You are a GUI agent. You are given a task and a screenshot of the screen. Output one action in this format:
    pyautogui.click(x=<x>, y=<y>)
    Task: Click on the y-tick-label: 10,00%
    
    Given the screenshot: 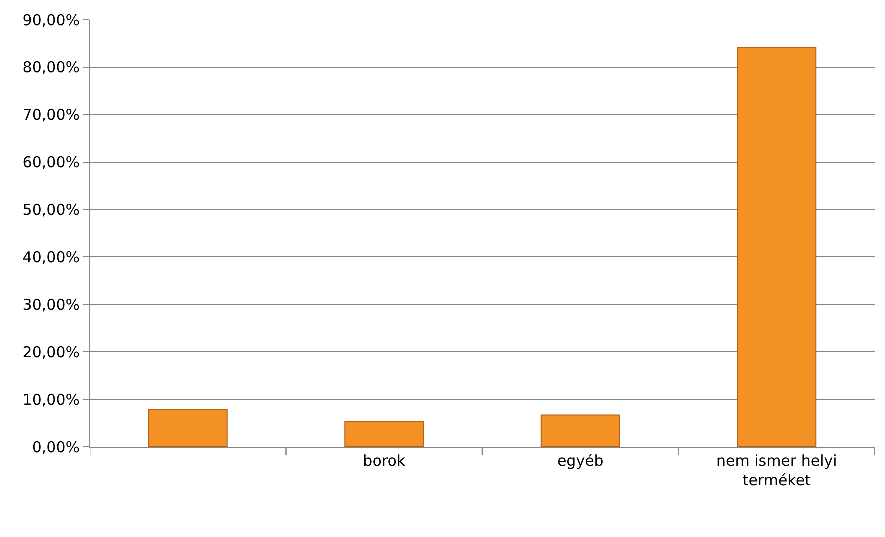 What is the action you would take?
    pyautogui.click(x=51, y=399)
    